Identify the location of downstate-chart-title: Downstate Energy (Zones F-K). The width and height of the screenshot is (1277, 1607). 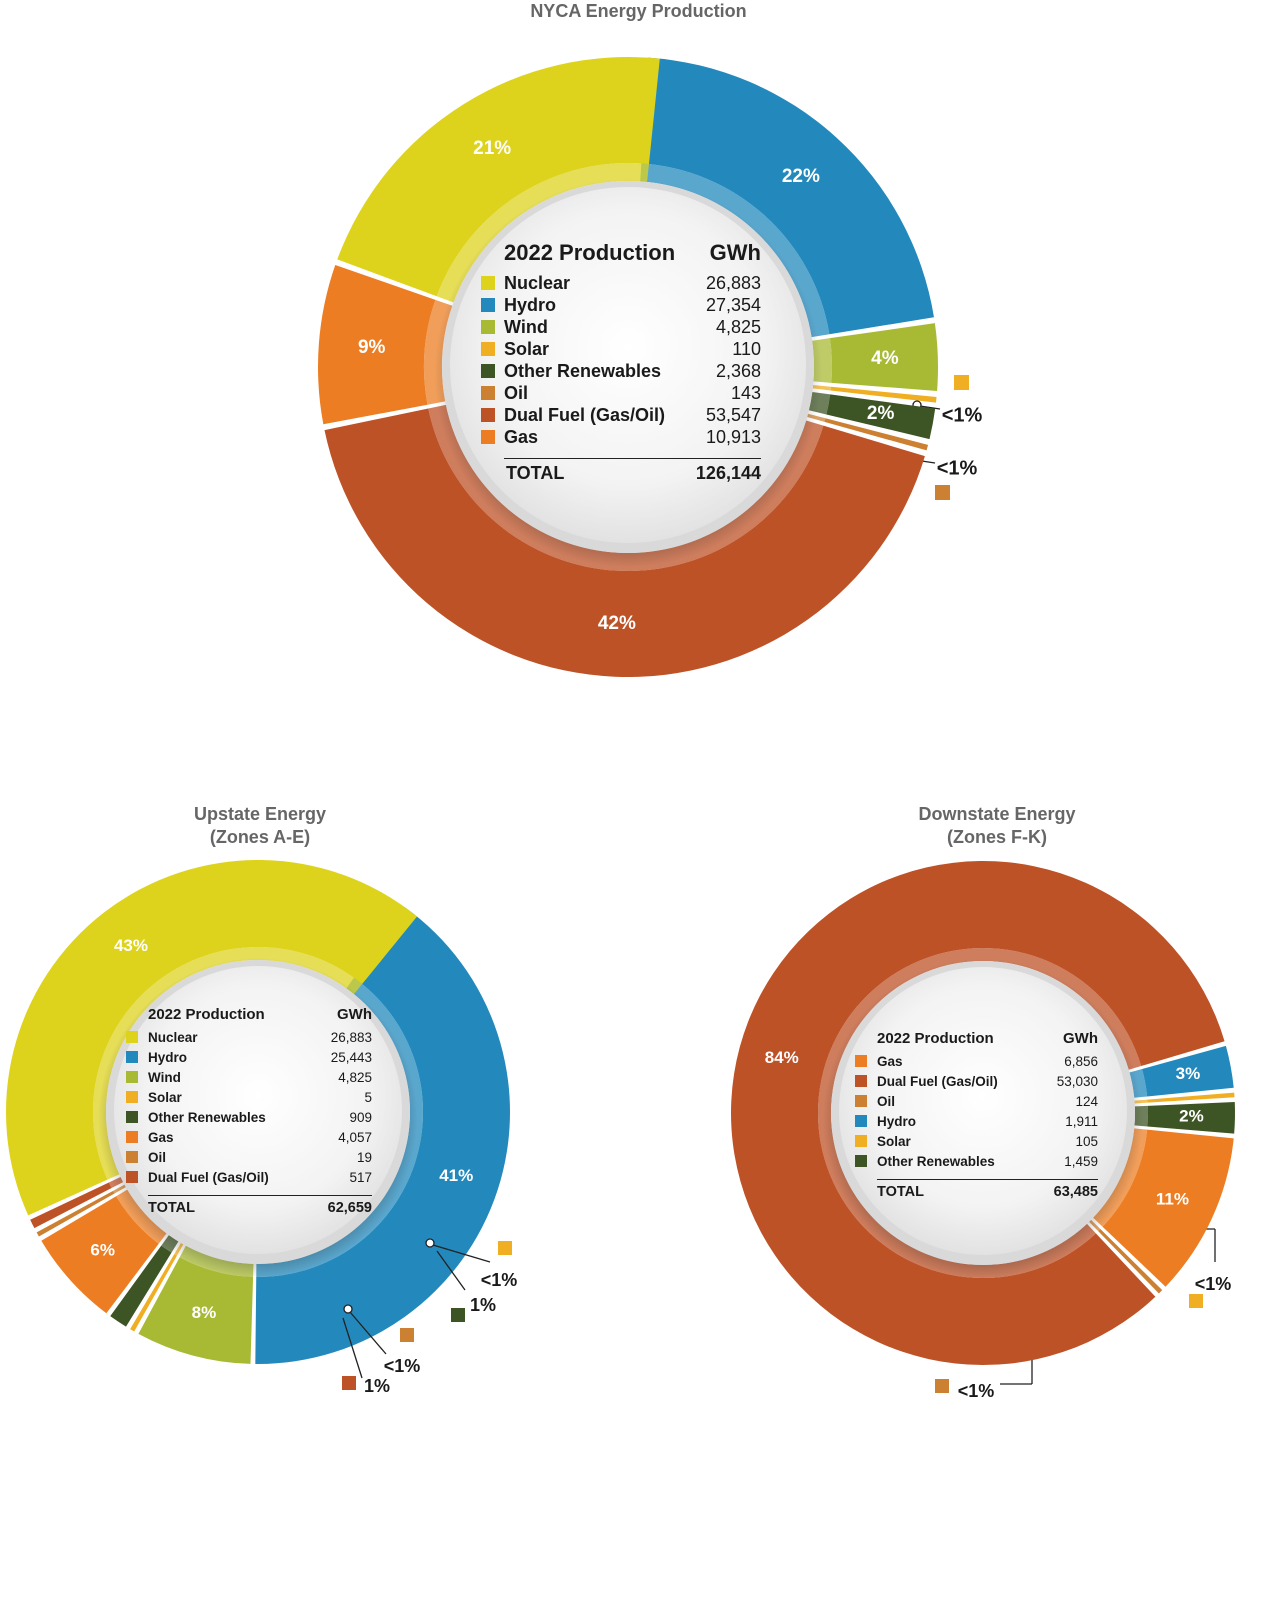
(997, 826).